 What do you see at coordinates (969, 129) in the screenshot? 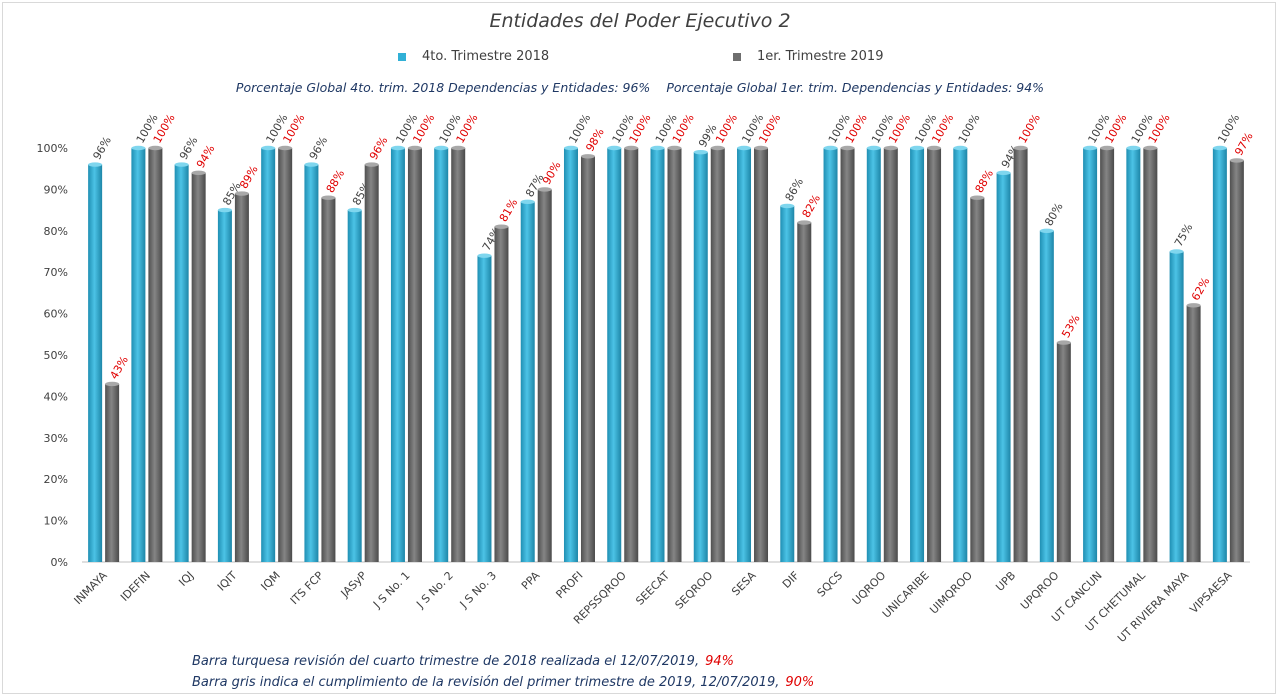
I see `data-label-2018: 100%` at bounding box center [969, 129].